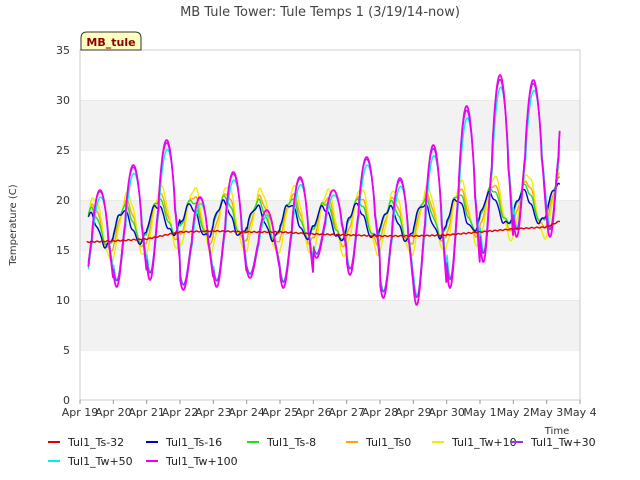 This screenshot has width=640, height=480. I want to click on legend-label: Tul1_Tw+10, so click(484, 442).